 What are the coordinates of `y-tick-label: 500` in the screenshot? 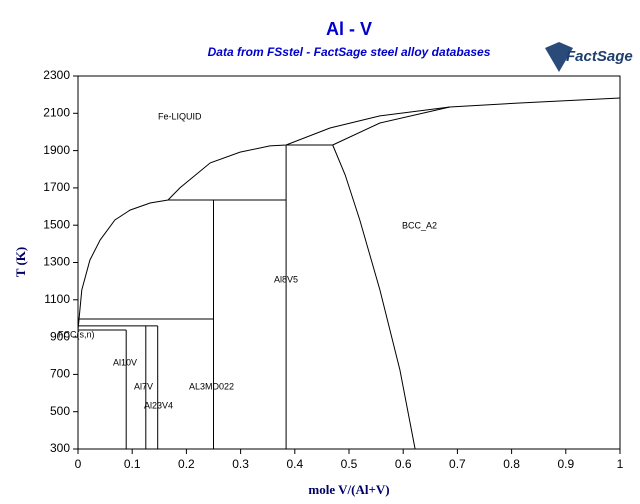 It's located at (60, 411).